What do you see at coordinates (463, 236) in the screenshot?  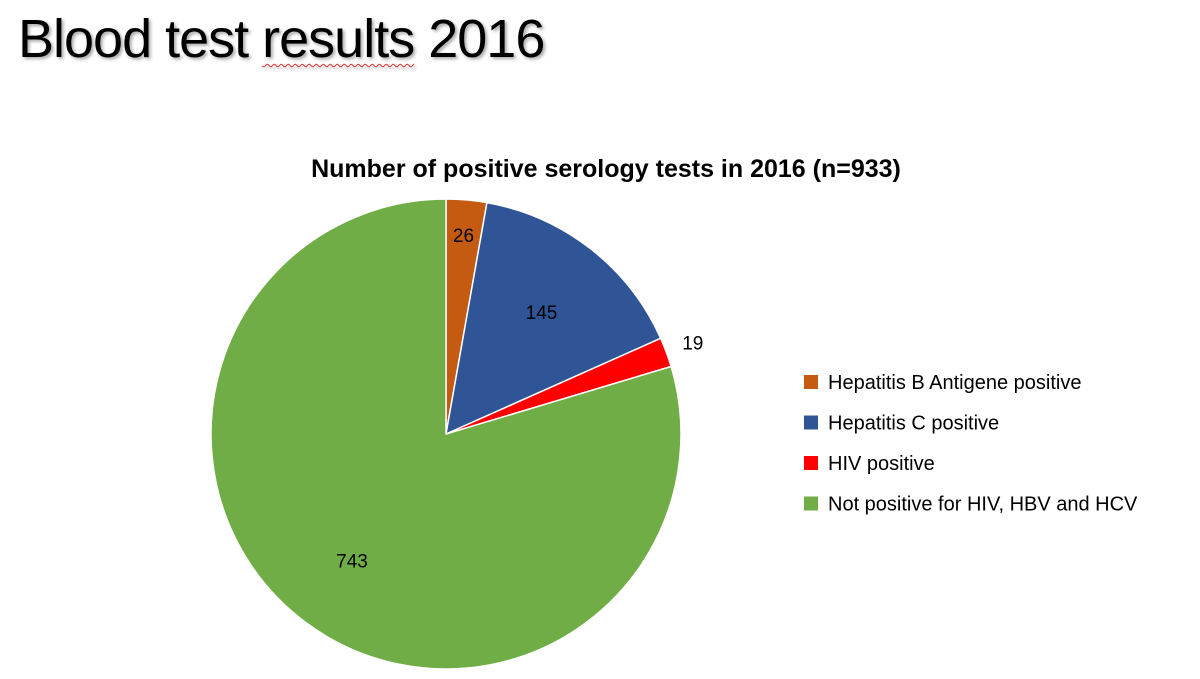 I see `data-label-1: 26` at bounding box center [463, 236].